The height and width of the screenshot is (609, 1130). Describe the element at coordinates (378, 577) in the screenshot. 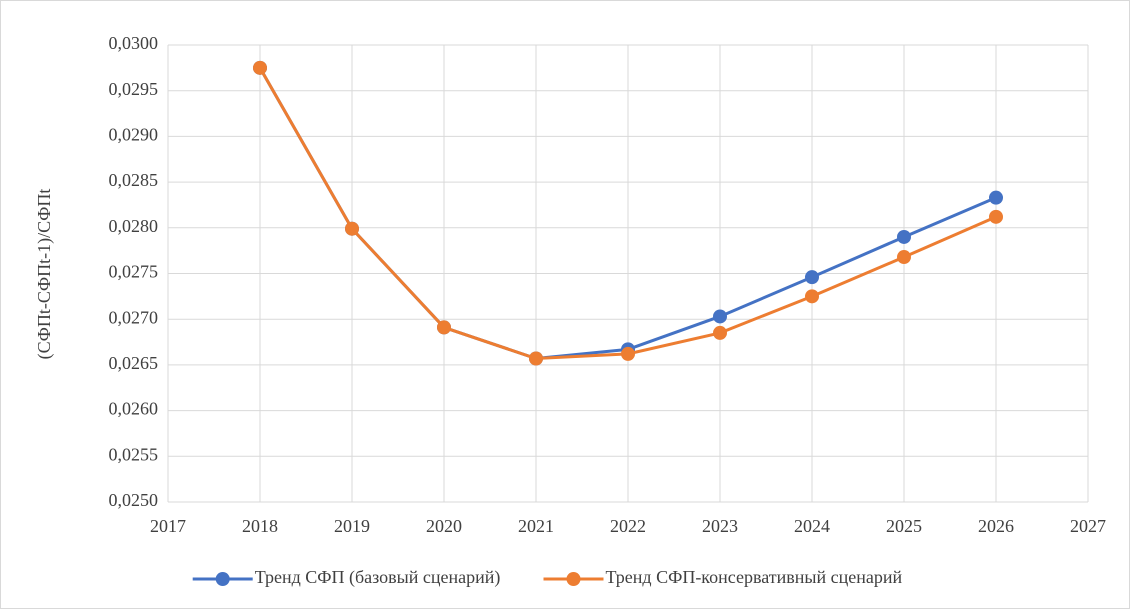

I see `legend-label: Тренд СФП (базовый сценарий)` at that location.